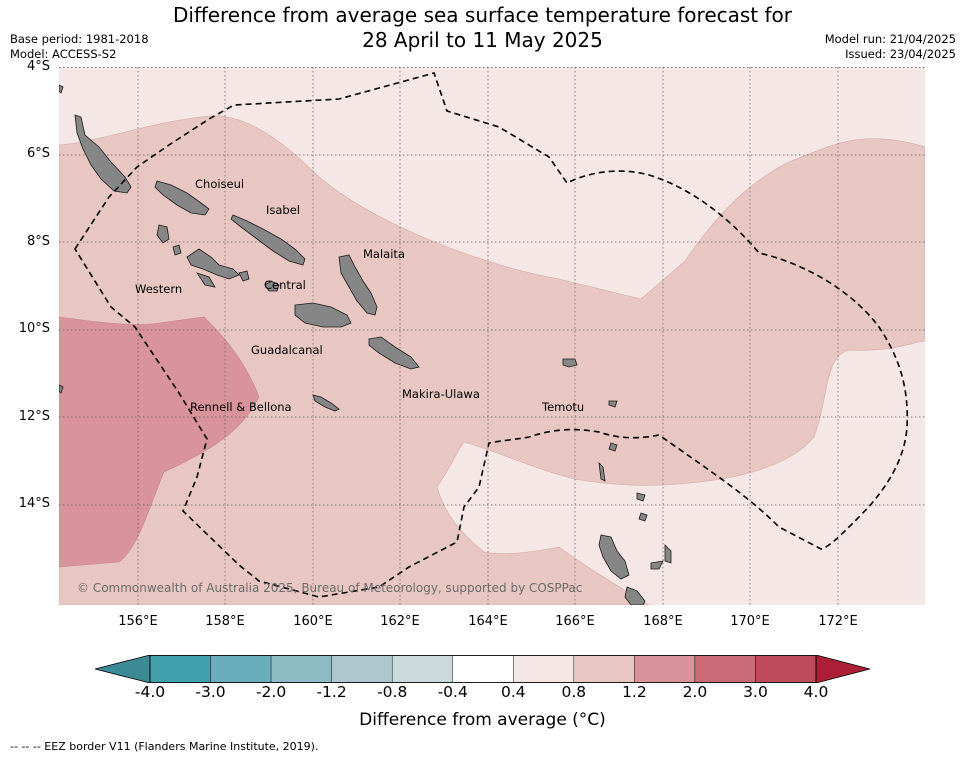 The width and height of the screenshot is (965, 758). Describe the element at coordinates (900, 54) in the screenshot. I see `issued-date: Issued: 23/04/2025` at that location.